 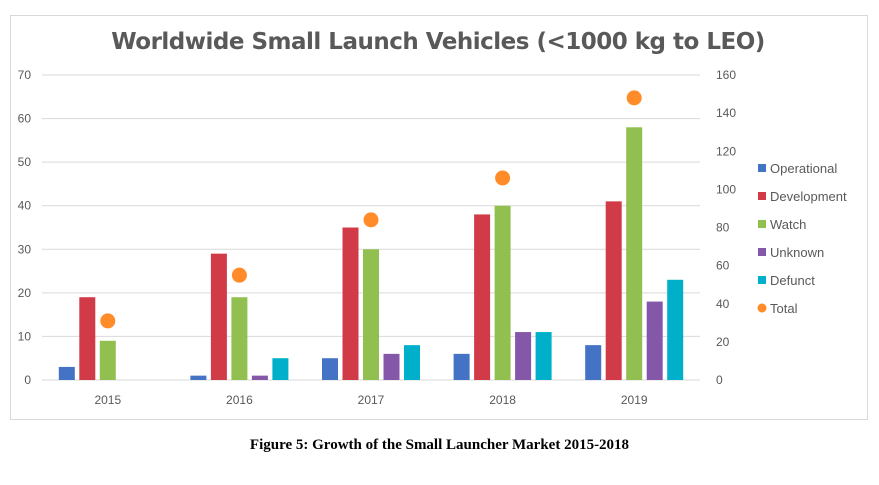 I want to click on y-right-tick-label: 20, so click(x=723, y=342).